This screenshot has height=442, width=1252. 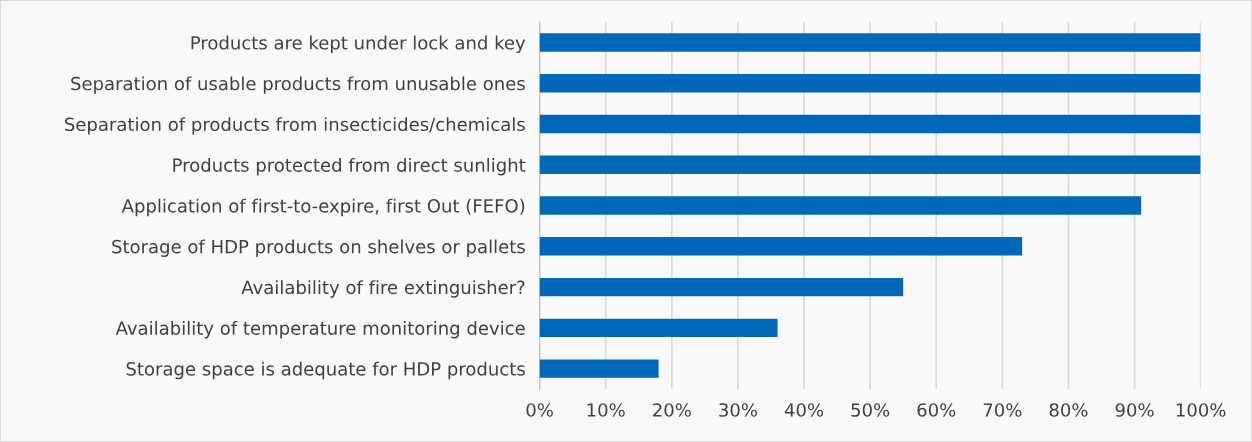 What do you see at coordinates (358, 44) in the screenshot?
I see `y-tick-label: Products are kept under lock and key` at bounding box center [358, 44].